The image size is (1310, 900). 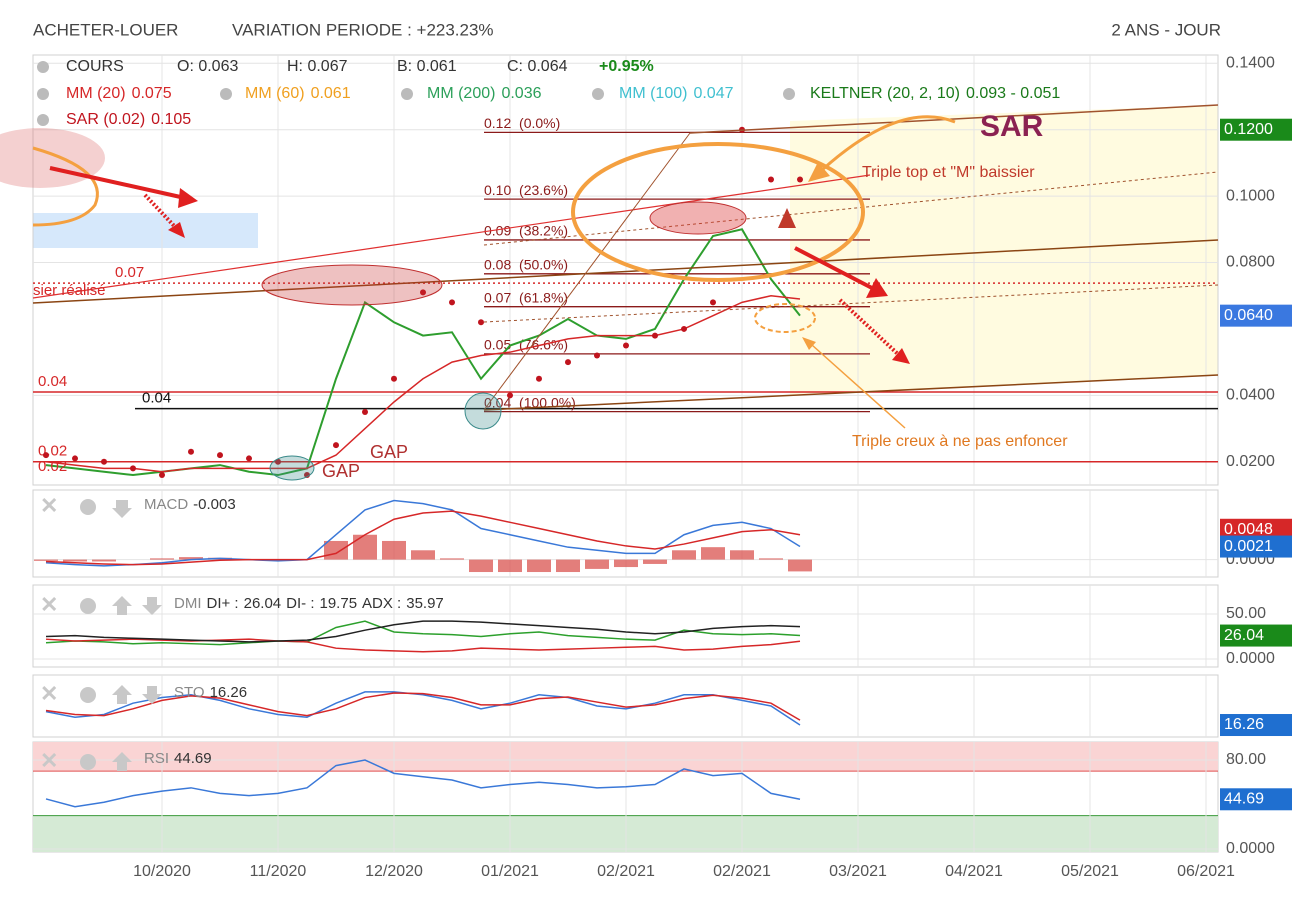 What do you see at coordinates (427, 66) in the screenshot?
I see `ohlc-value: B: 0.061` at bounding box center [427, 66].